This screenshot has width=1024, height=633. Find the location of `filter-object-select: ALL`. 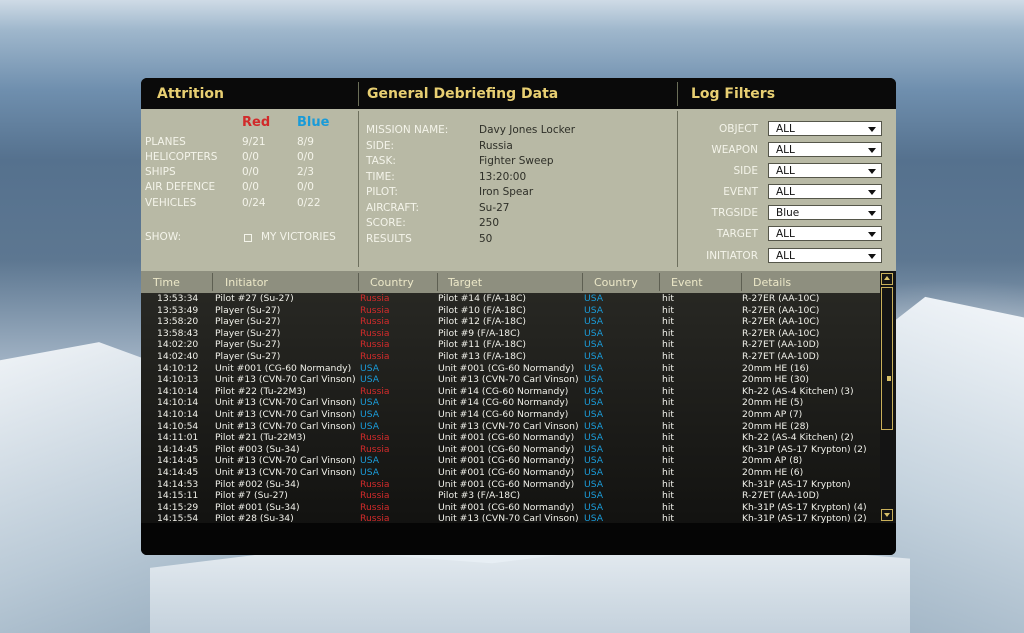

filter-object-select: ALL is located at coordinates (825, 128).